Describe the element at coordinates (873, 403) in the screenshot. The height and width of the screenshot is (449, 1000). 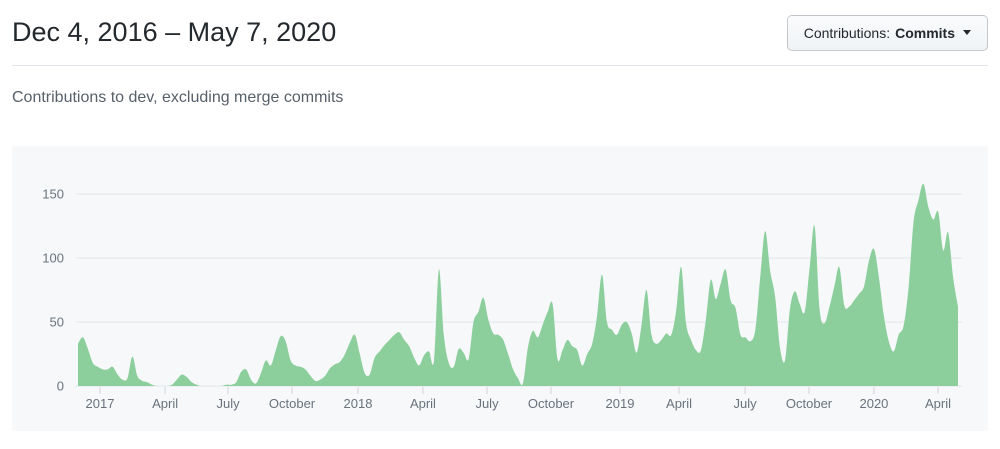
I see `x-tick-label: 2020` at that location.